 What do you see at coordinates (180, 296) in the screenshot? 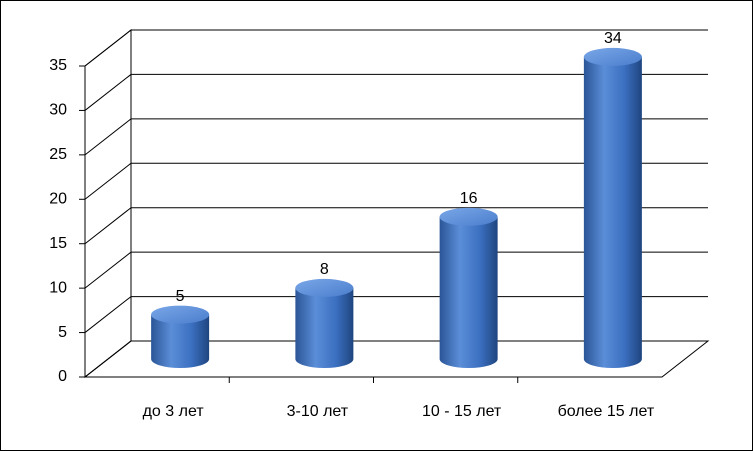
I see `data-label: 5` at bounding box center [180, 296].